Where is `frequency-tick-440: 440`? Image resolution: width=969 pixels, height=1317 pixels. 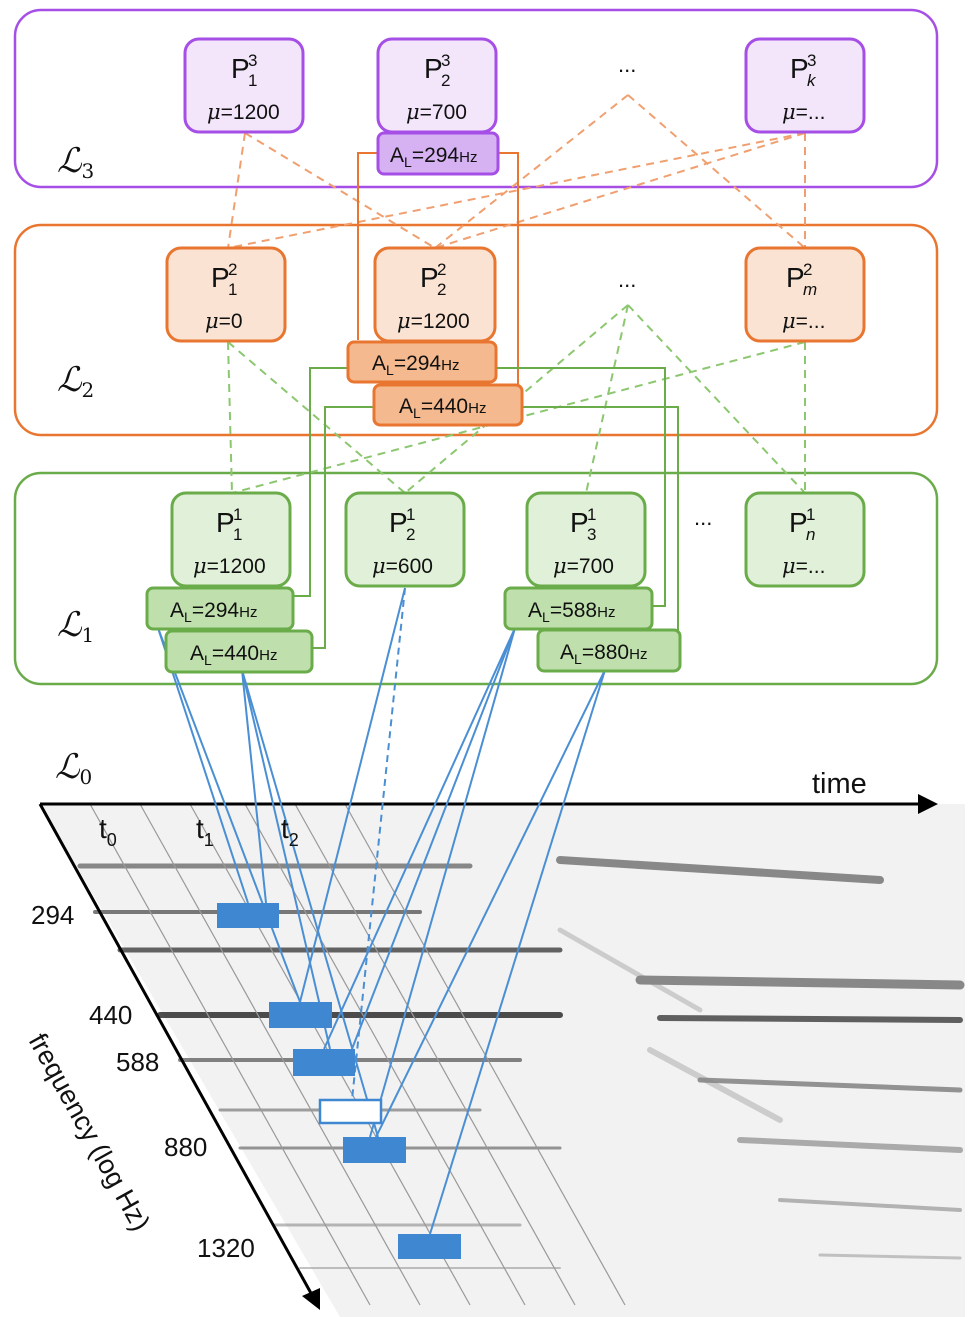
frequency-tick-440: 440 is located at coordinates (110, 1015).